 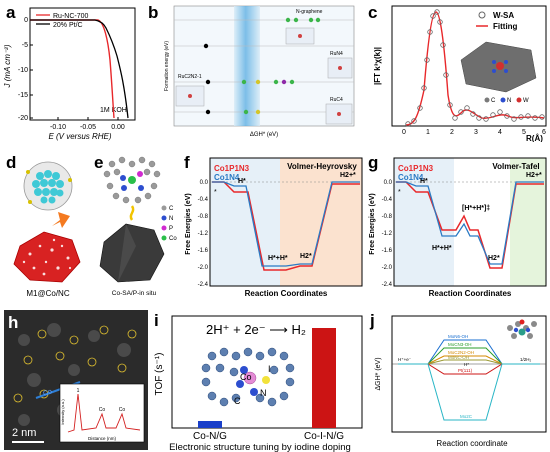 What do you see at coordinates (534, 138) in the screenshot?
I see `xlabel-c: R(Å)` at bounding box center [534, 138].